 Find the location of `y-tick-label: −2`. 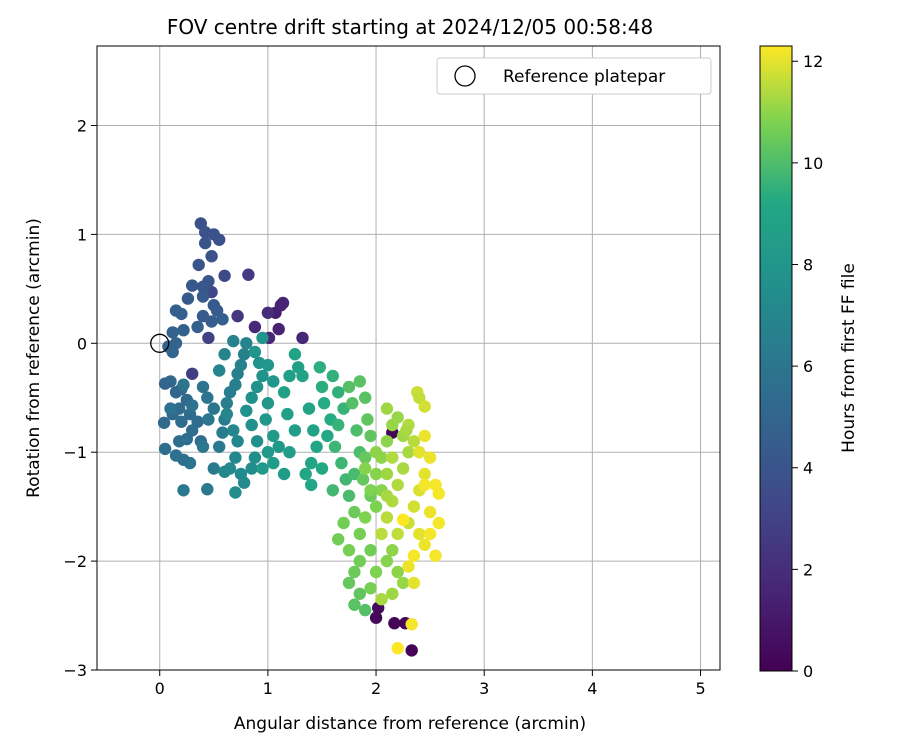

y-tick-label: −2 is located at coordinates (75, 561).